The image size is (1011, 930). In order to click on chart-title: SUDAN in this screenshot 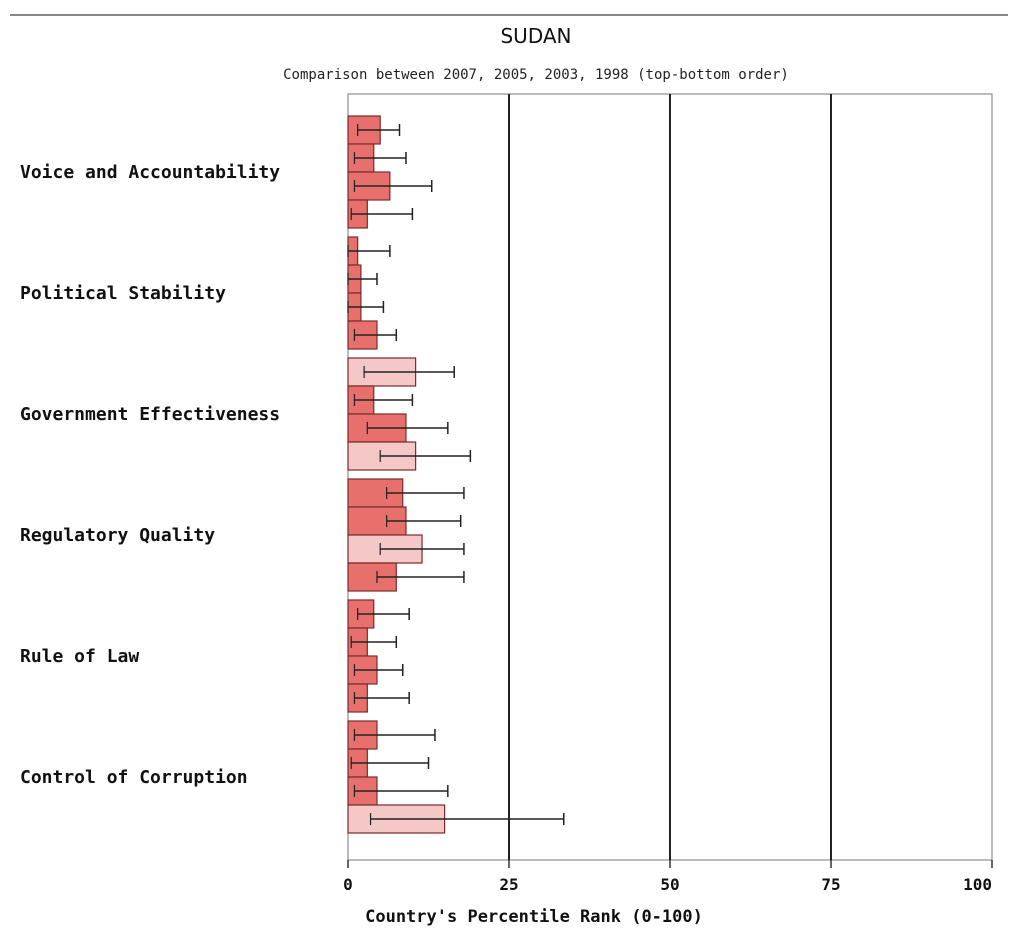, I will do `click(535, 36)`.